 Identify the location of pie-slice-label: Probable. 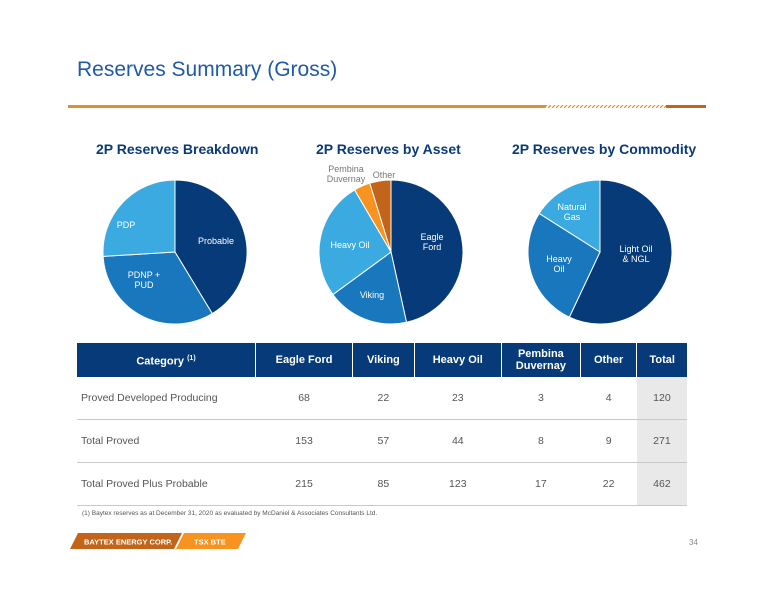
(216, 241).